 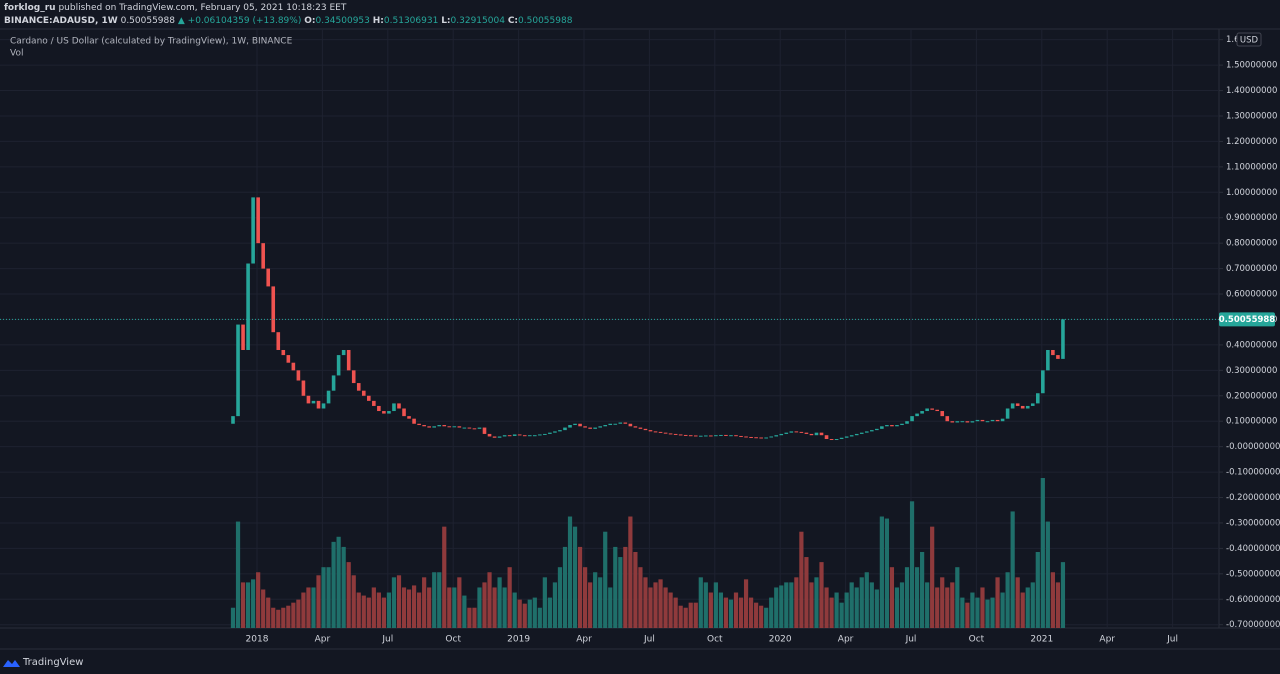 I want to click on author: forklog_ru, so click(x=30, y=8).